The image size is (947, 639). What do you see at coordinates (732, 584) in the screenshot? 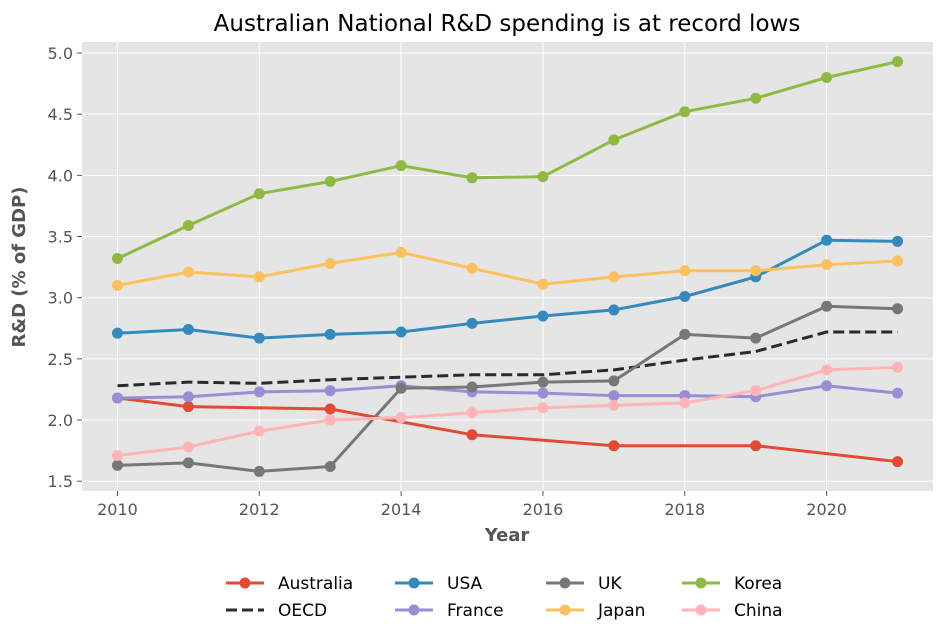
I see `legend-item-korea: Korea` at bounding box center [732, 584].